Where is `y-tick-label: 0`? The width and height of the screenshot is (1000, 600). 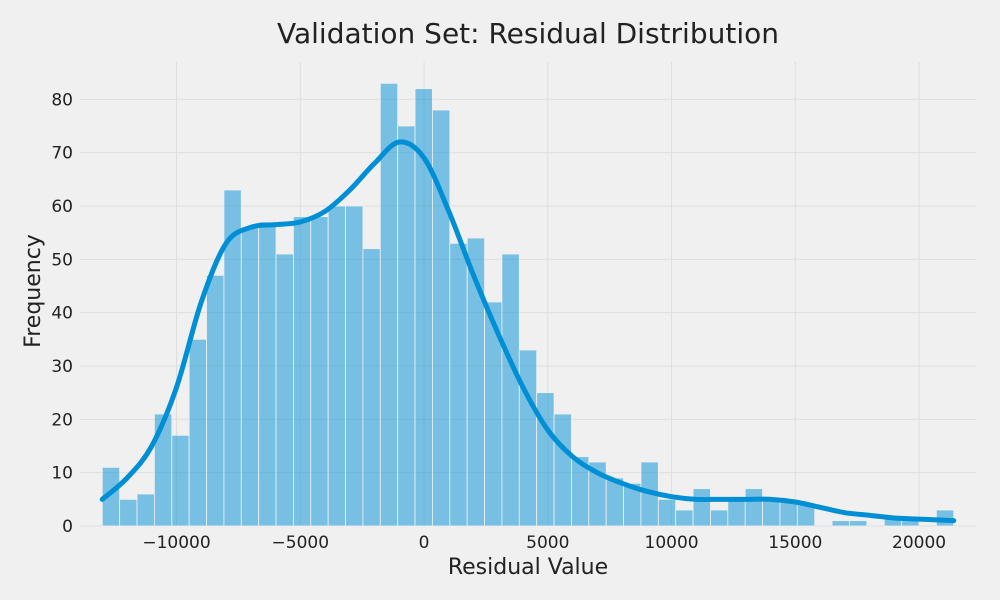
y-tick-label: 0 is located at coordinates (67, 527).